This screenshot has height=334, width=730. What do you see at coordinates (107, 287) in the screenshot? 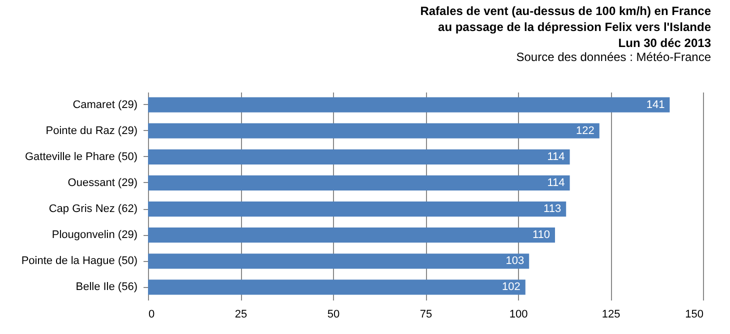
I see `y-tick-label: Belle Ile (56)` at bounding box center [107, 287].